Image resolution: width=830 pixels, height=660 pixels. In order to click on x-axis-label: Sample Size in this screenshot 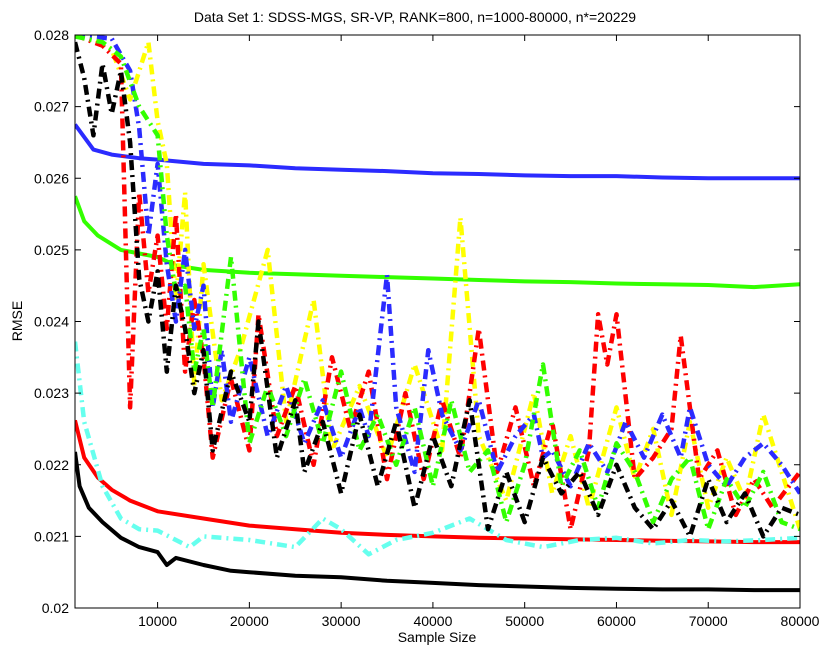, I will do `click(437, 637)`.